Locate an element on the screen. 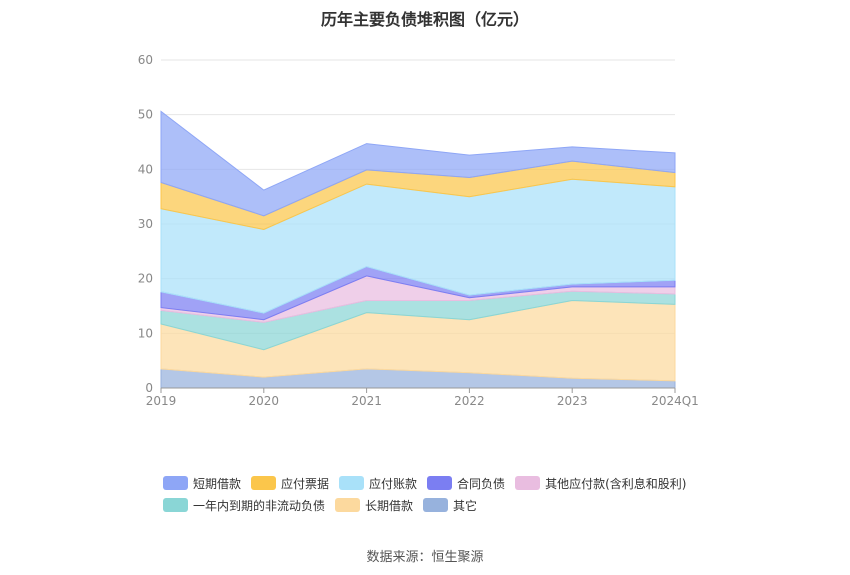  legend-item: 短期借款 is located at coordinates (202, 483).